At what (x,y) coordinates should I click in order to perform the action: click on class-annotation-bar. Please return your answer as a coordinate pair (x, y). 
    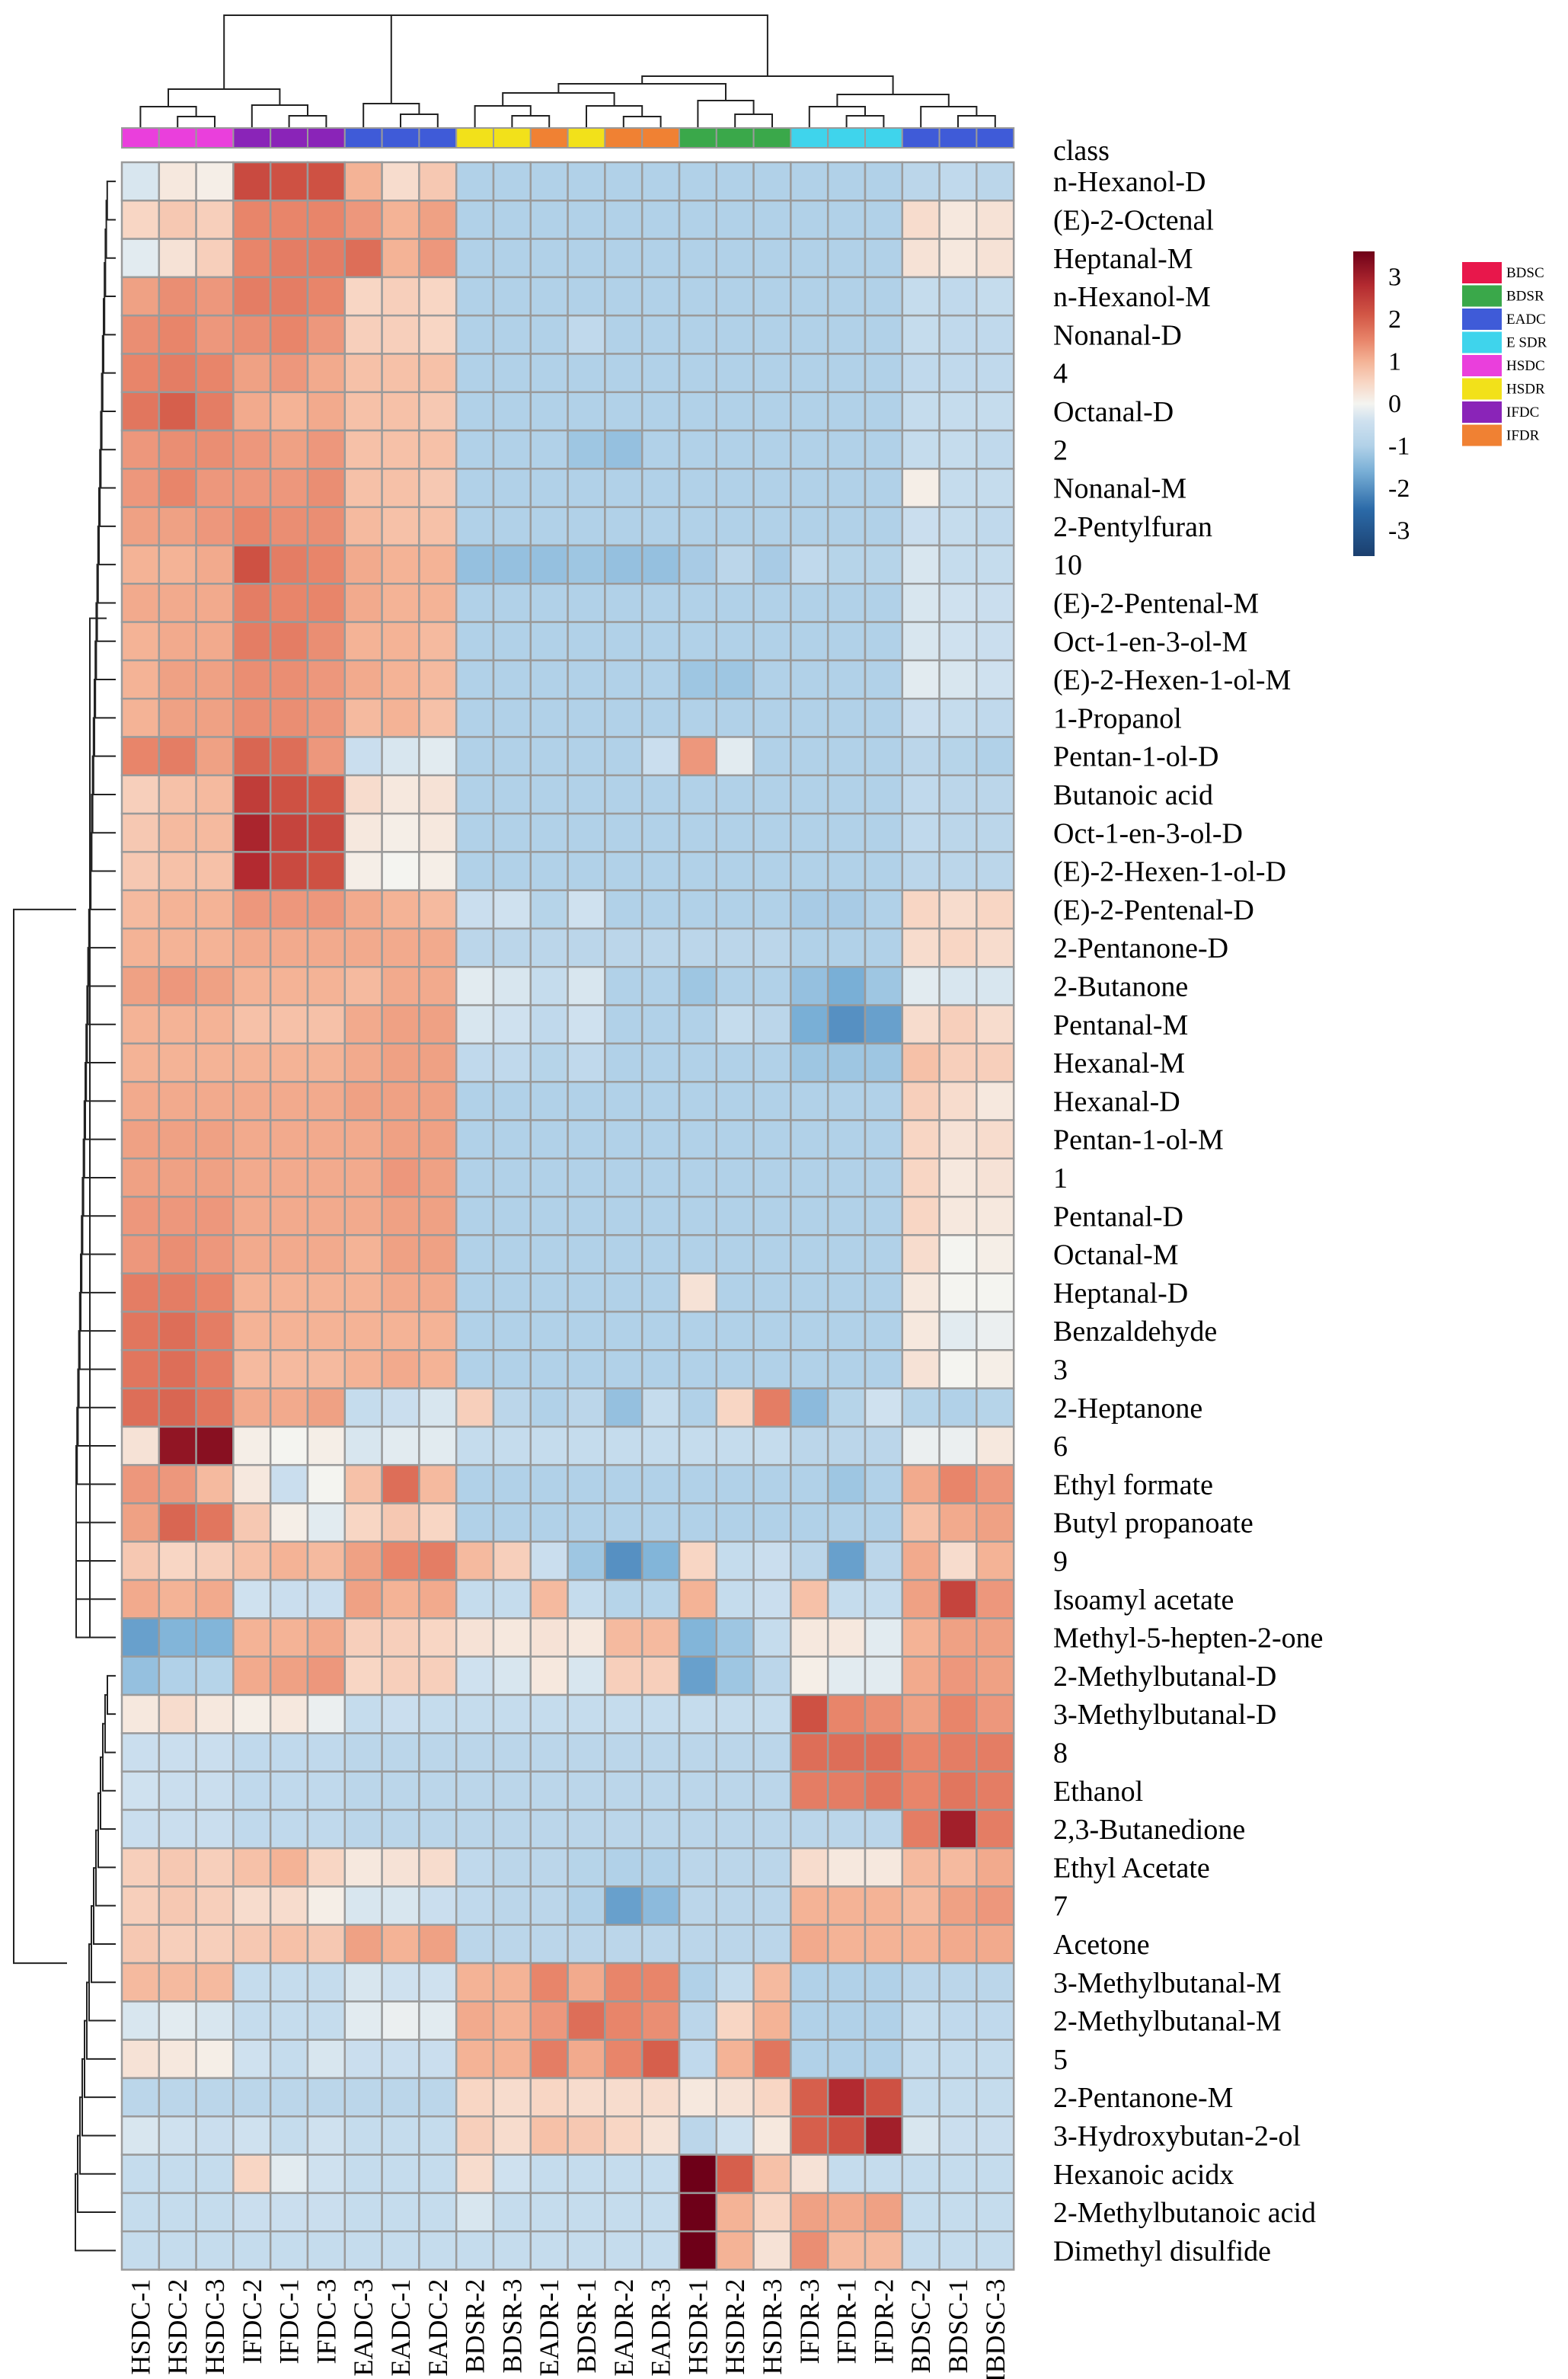
    Looking at the image, I should click on (568, 138).